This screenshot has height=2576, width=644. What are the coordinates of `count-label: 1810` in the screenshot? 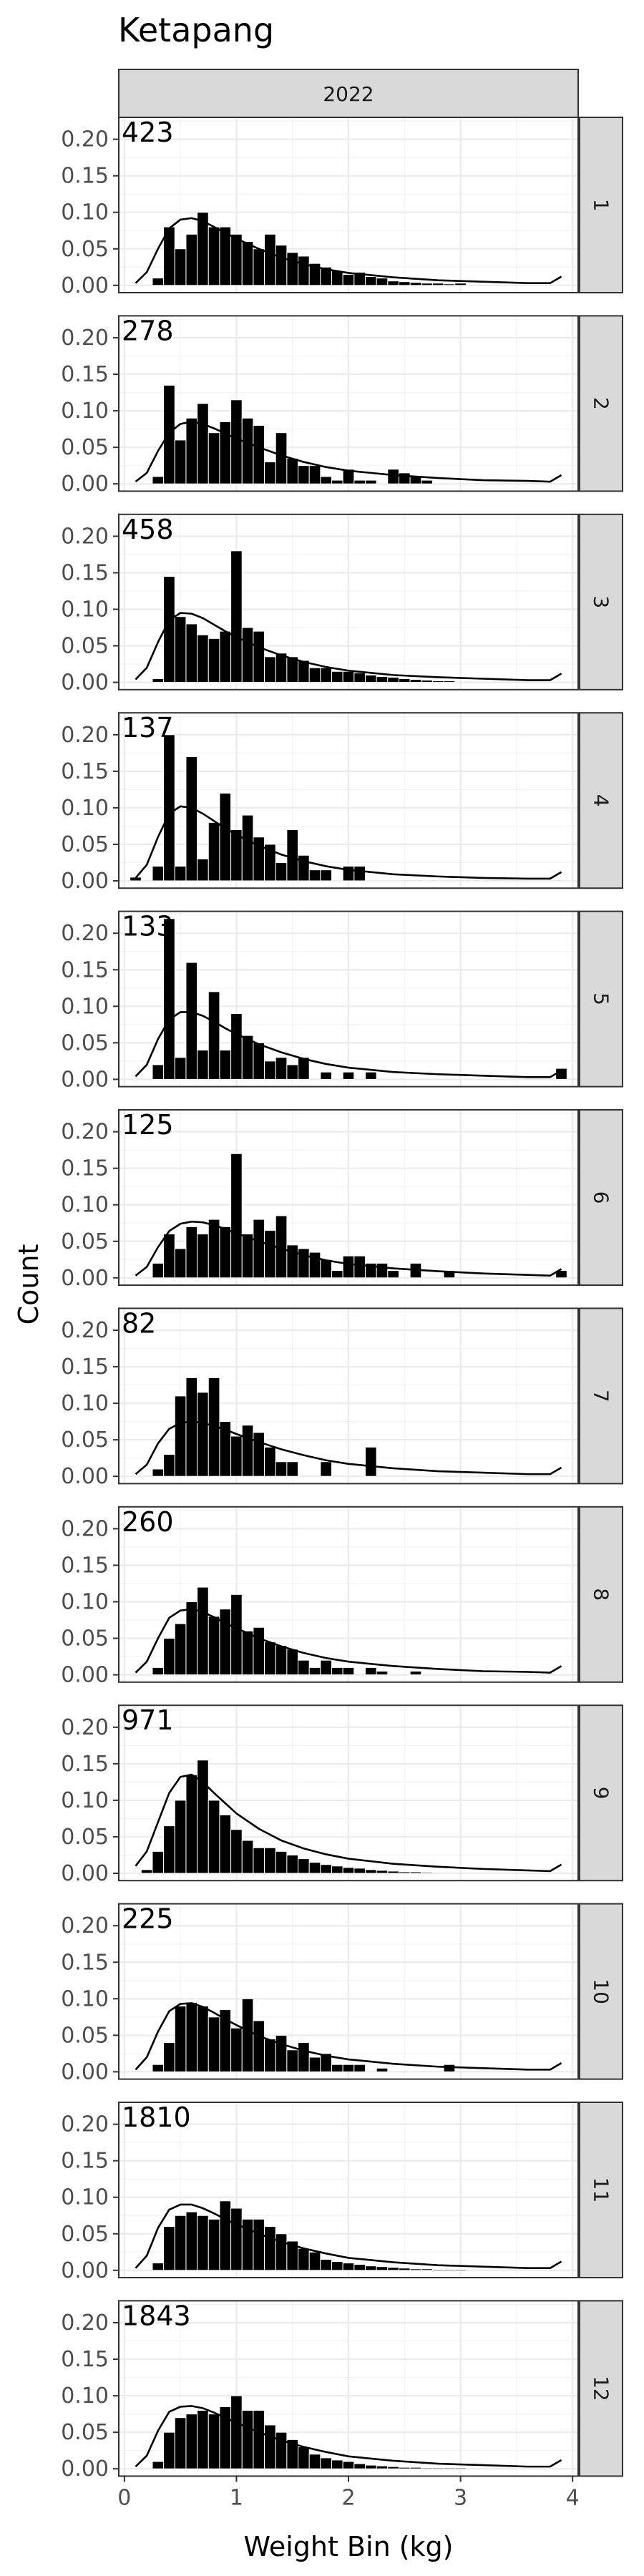 It's located at (156, 2117).